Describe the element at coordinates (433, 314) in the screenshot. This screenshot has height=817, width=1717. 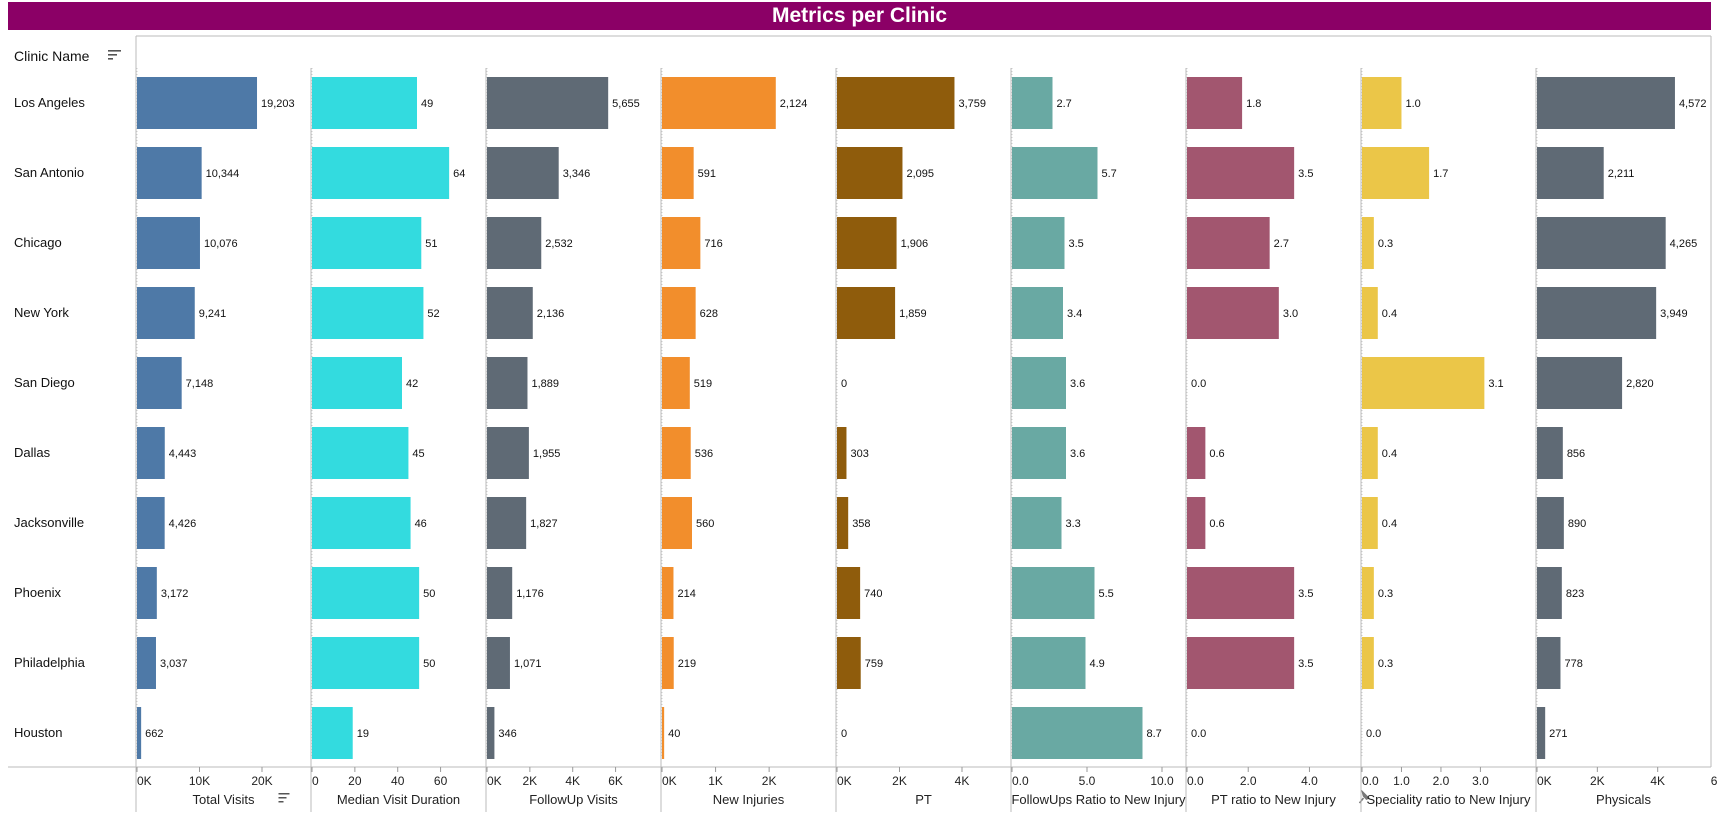
I see `data-label: 52` at that location.